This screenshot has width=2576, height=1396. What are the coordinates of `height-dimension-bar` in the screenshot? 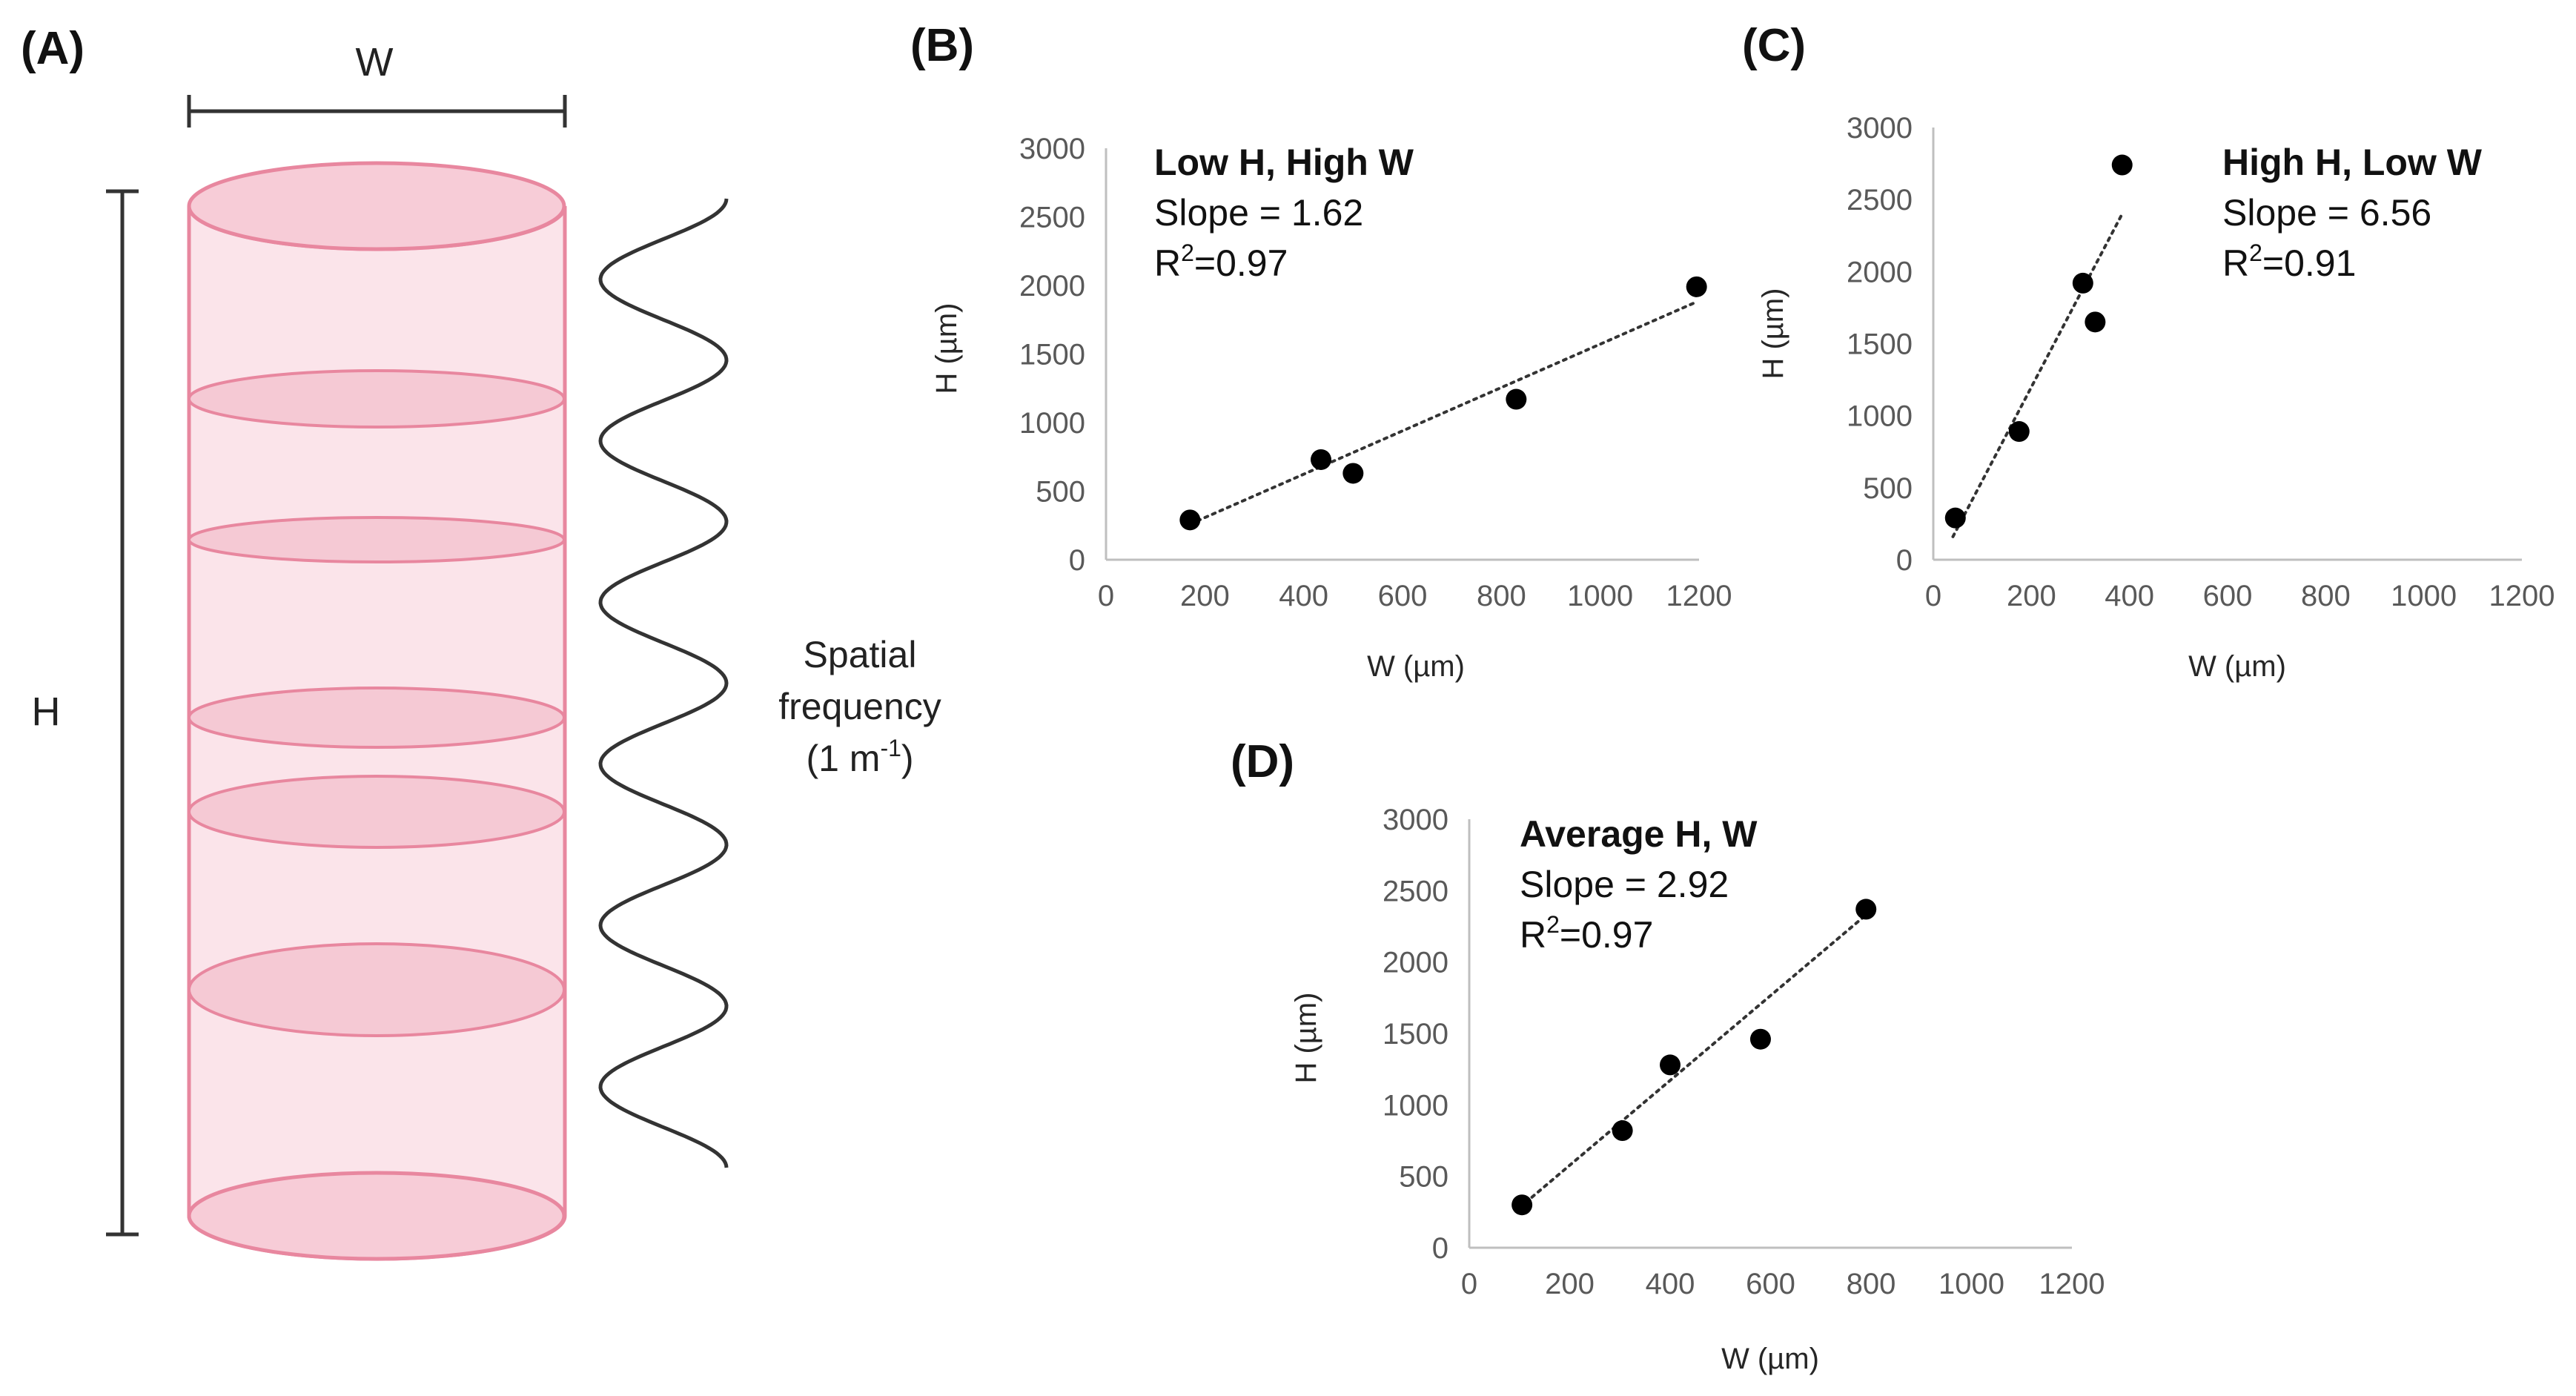 It's located at (122, 713).